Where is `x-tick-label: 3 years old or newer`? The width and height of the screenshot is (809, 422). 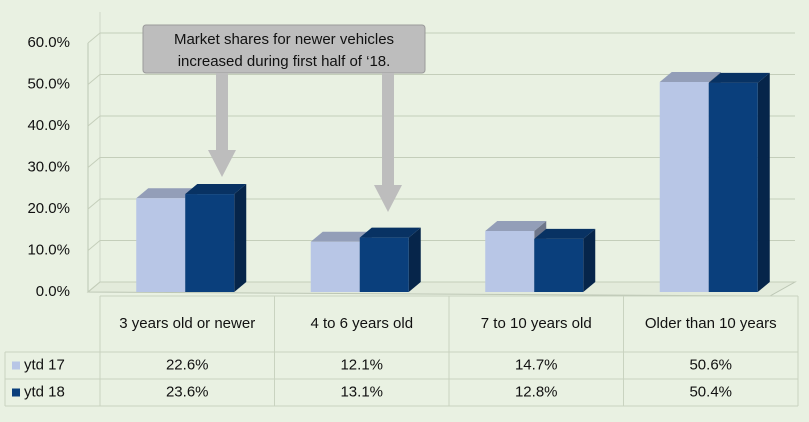 x-tick-label: 3 years old or newer is located at coordinates (187, 323).